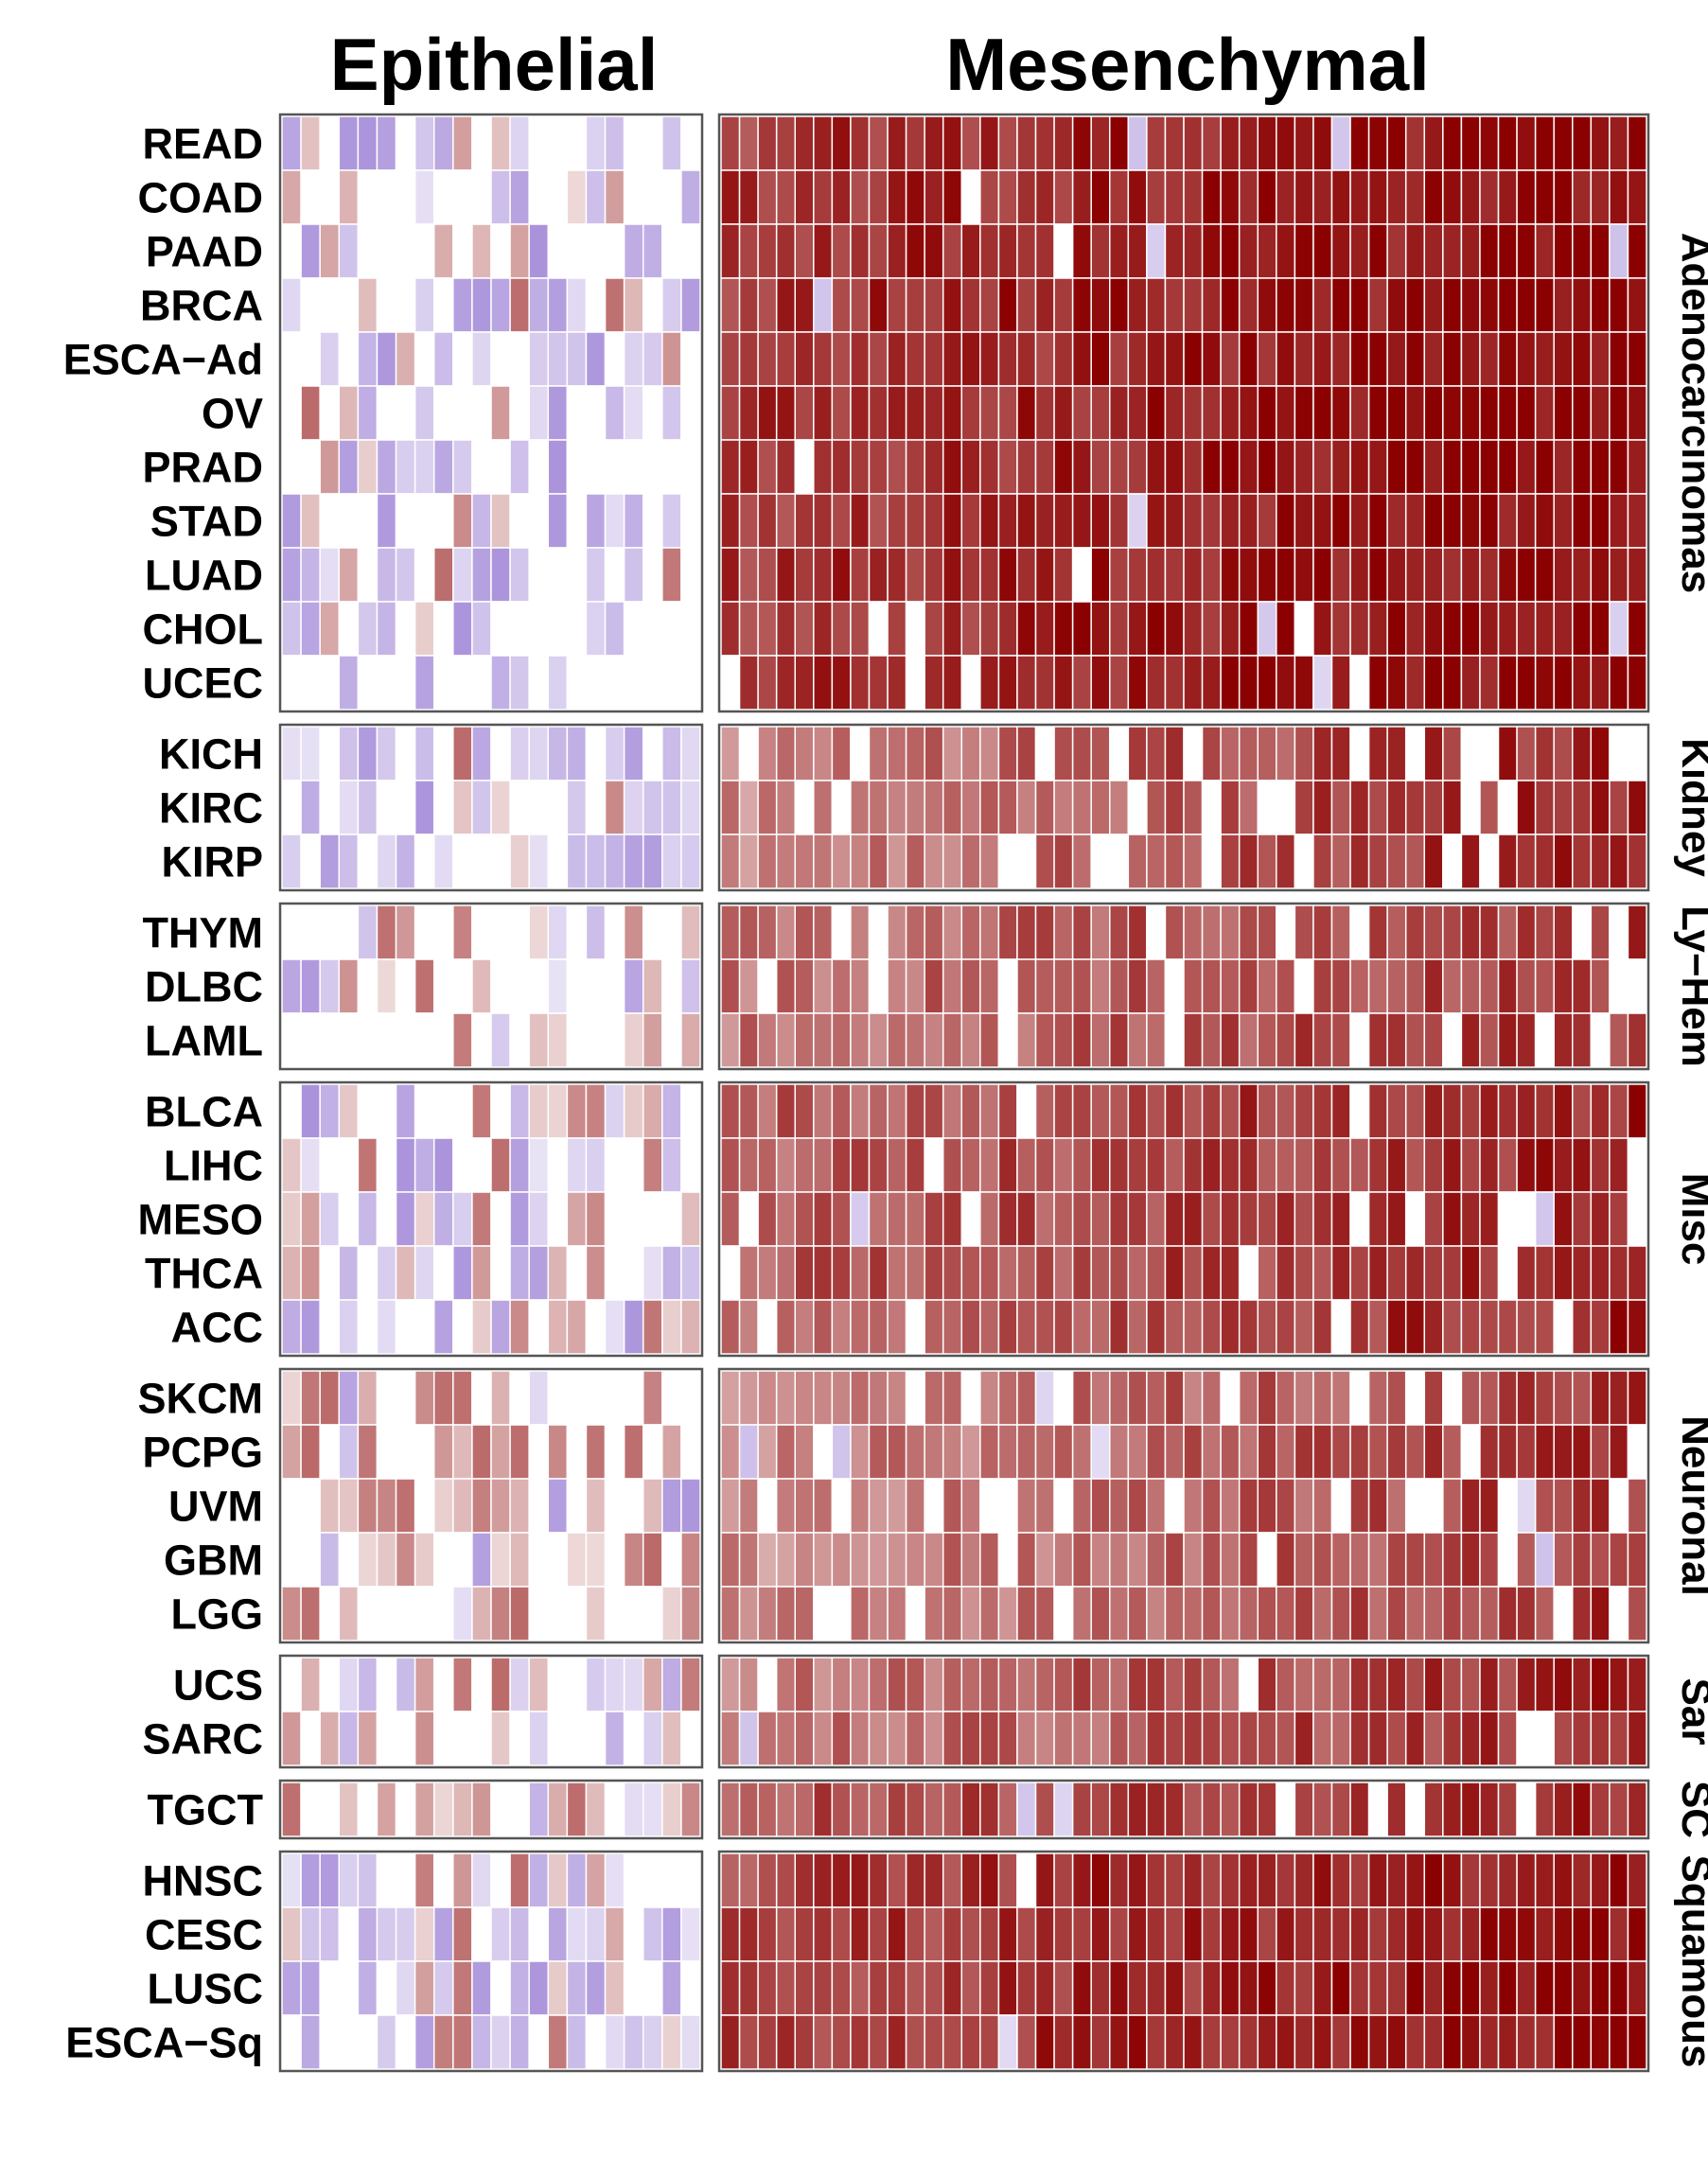 The height and width of the screenshot is (2177, 1708). Describe the element at coordinates (201, 198) in the screenshot. I see `row-label: COAD` at that location.